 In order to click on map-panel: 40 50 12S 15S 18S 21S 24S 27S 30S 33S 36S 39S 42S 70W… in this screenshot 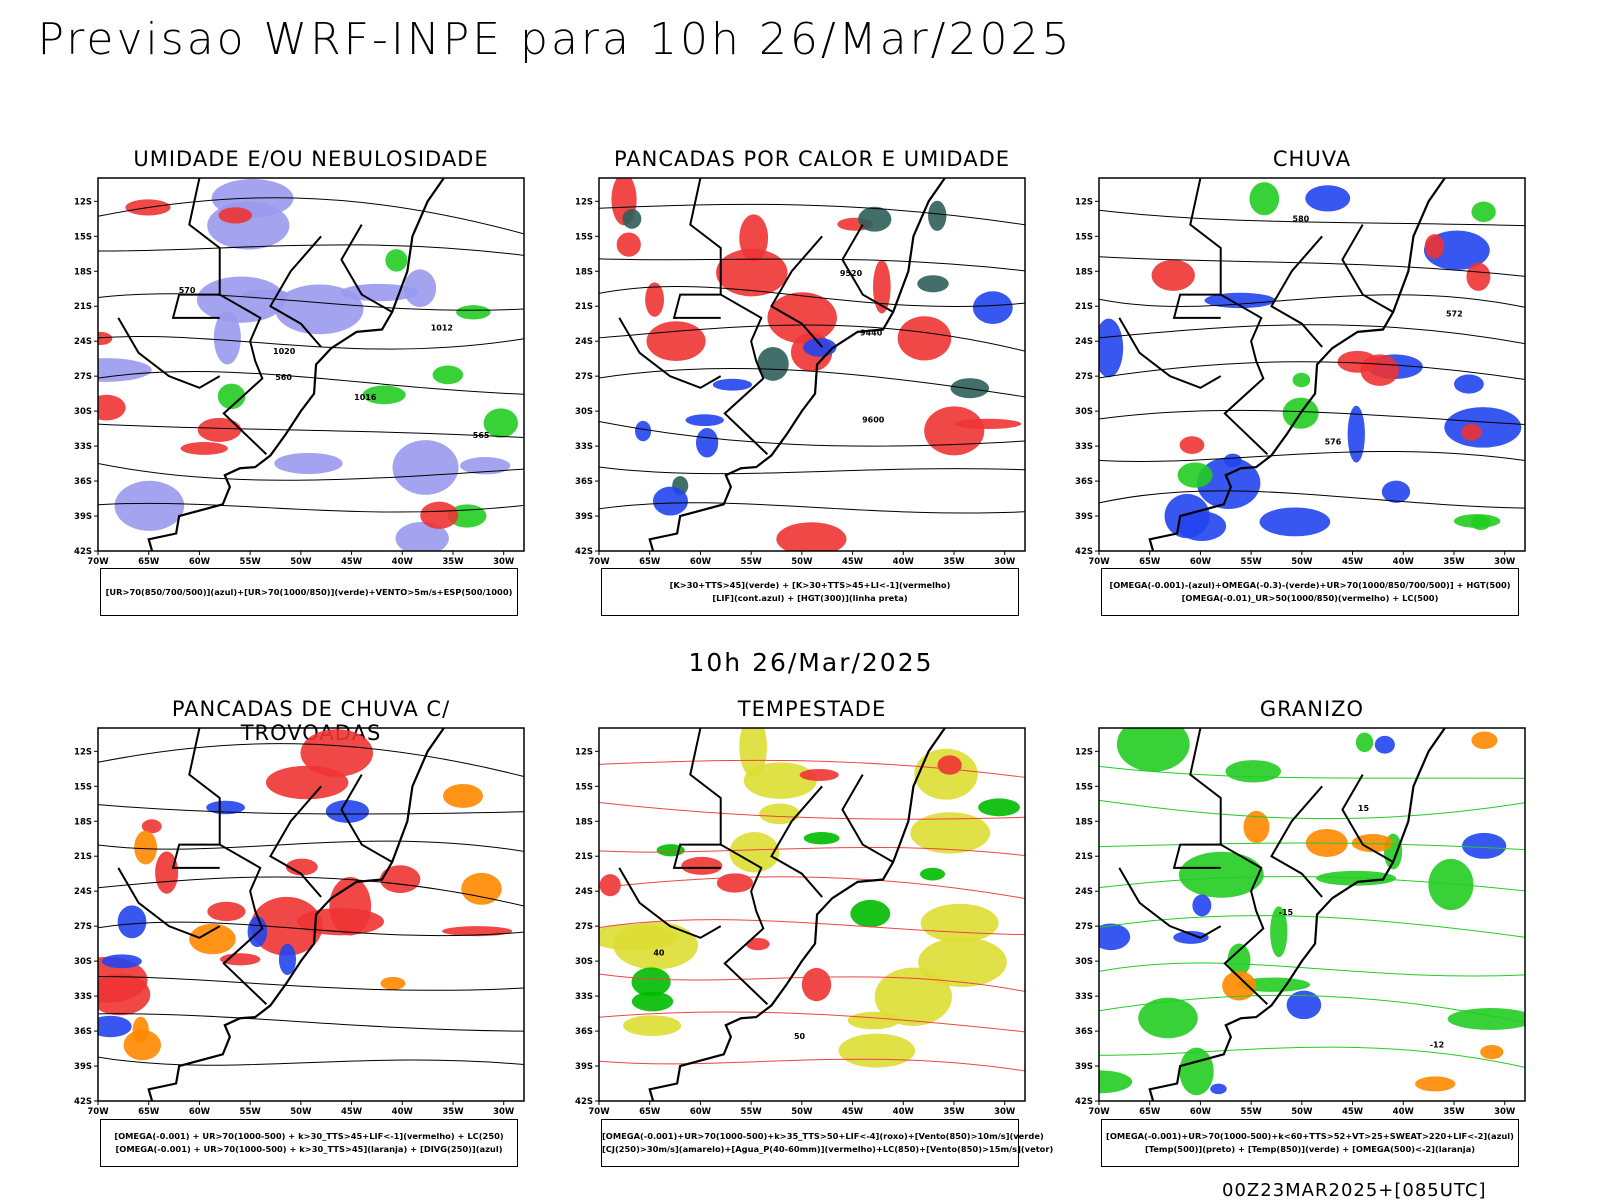, I will do `click(800, 922)`.